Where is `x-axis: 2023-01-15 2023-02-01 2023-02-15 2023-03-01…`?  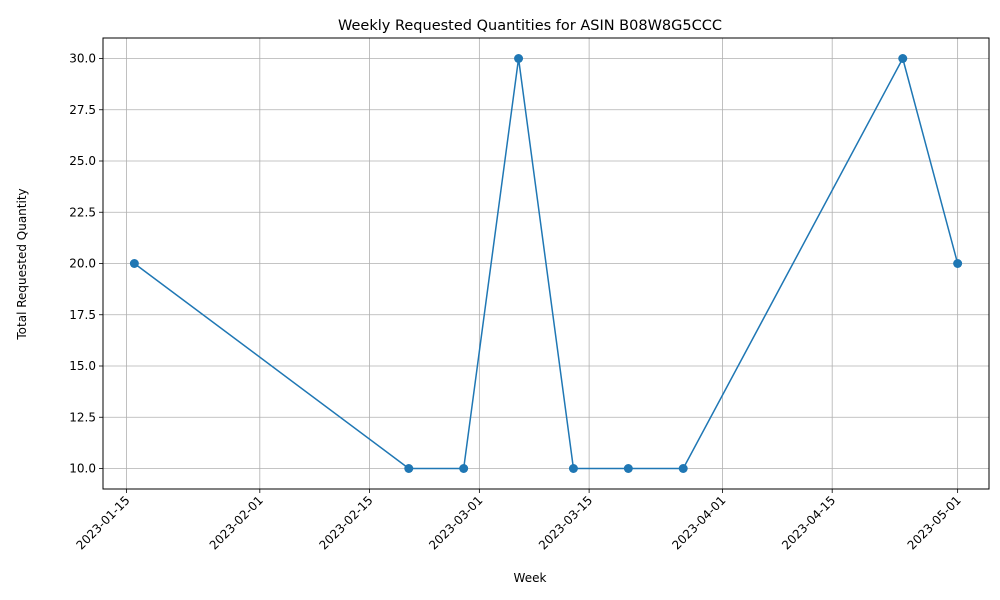
x-axis: 2023-01-15 2023-02-01 2023-02-15 2023-03-01… is located at coordinates (518, 520).